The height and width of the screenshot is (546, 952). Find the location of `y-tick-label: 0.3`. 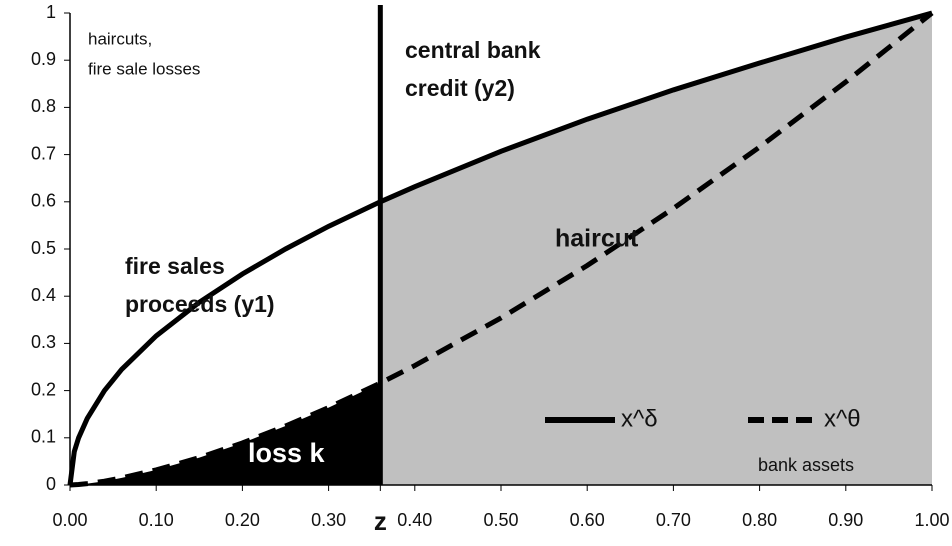

y-tick-label: 0.3 is located at coordinates (43, 342).